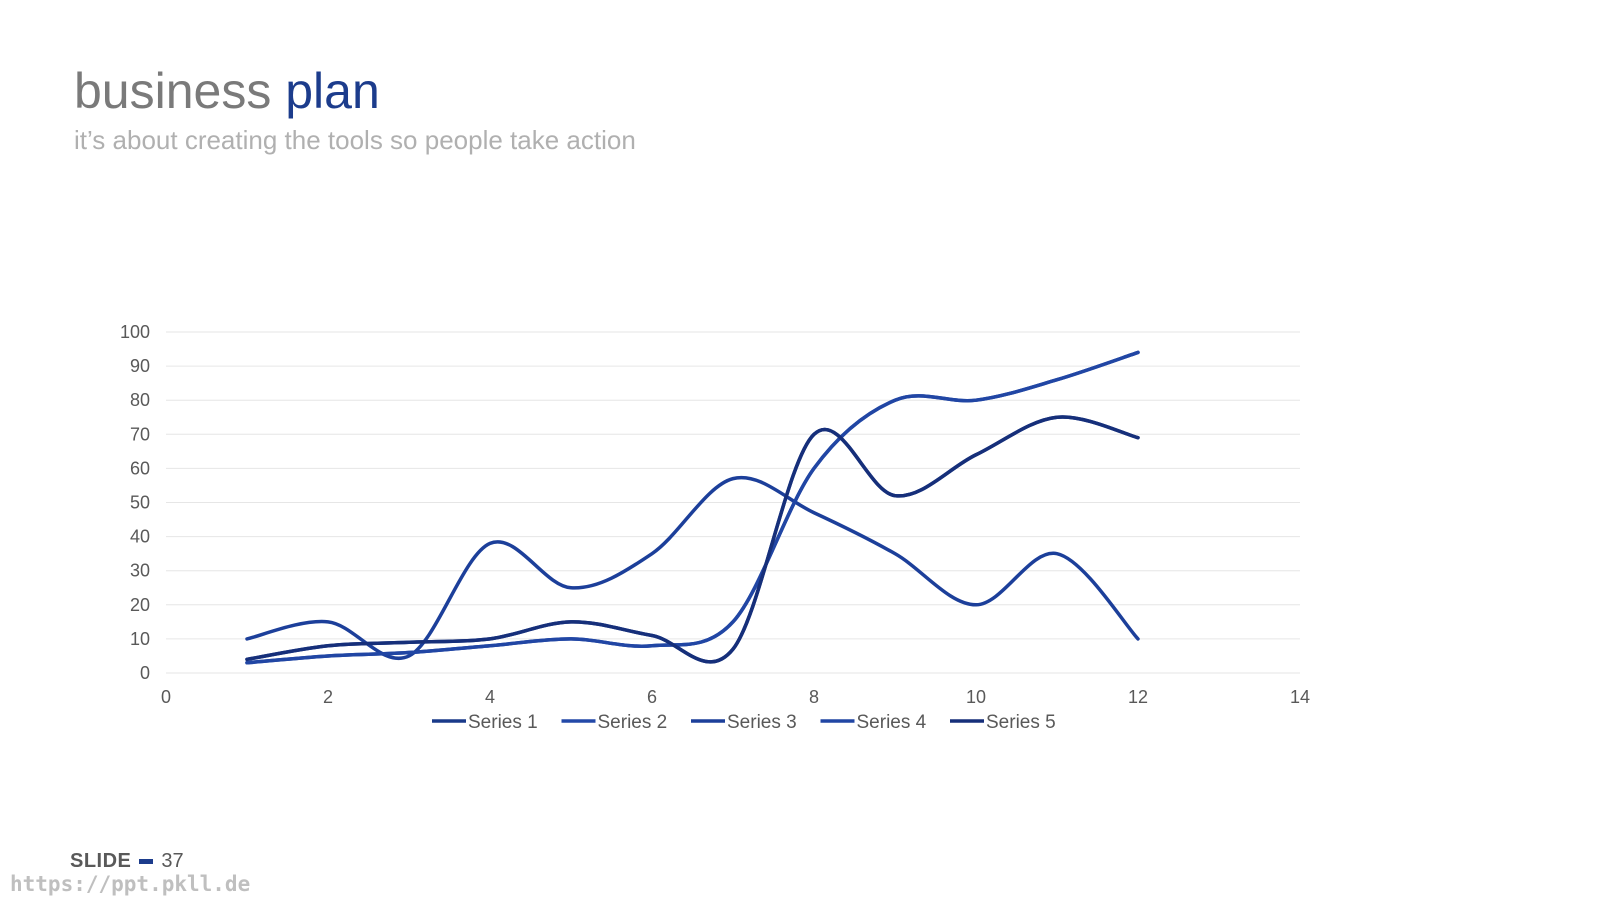  I want to click on legend-entry: Series 1, so click(503, 722).